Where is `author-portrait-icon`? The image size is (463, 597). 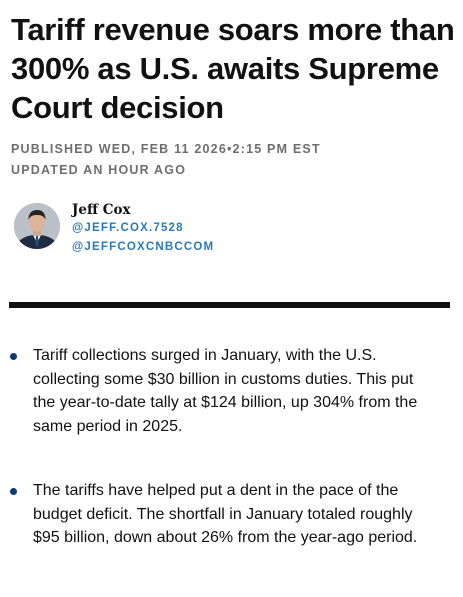 author-portrait-icon is located at coordinates (37, 226).